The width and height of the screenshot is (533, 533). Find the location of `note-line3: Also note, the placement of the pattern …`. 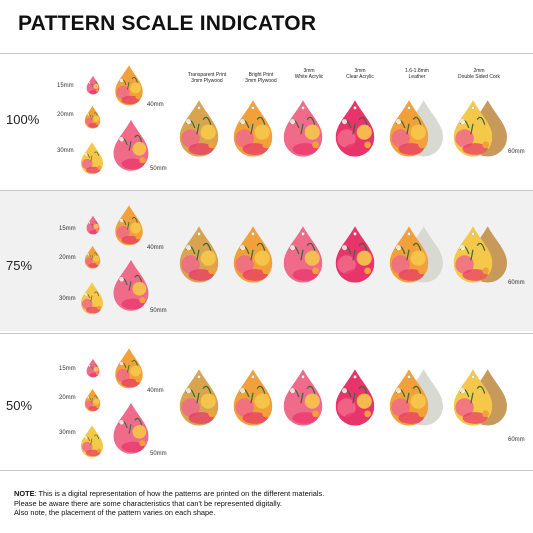

note-line3: Also note, the placement of the pattern … is located at coordinates (115, 512).